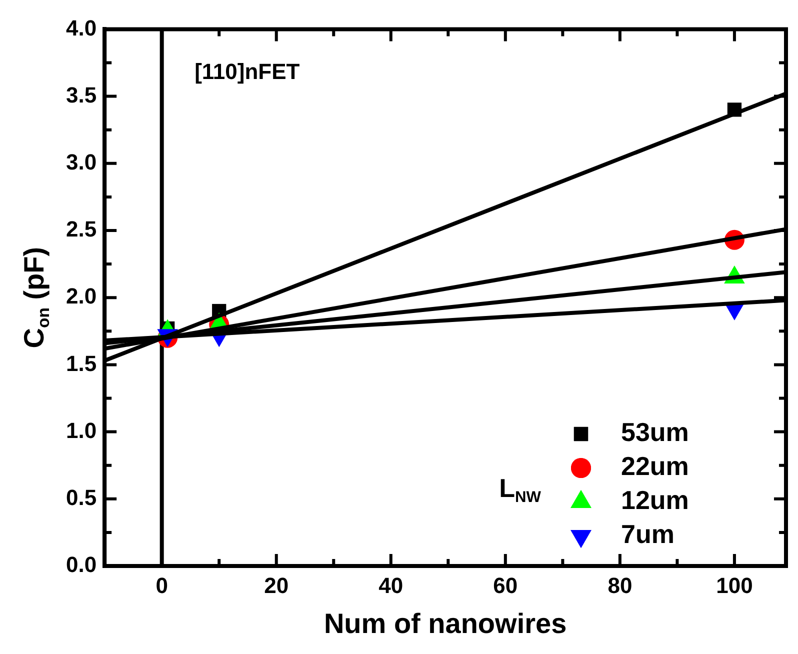 The height and width of the screenshot is (654, 798). What do you see at coordinates (36, 297) in the screenshot?
I see `y-axis-title: Con (pF)` at bounding box center [36, 297].